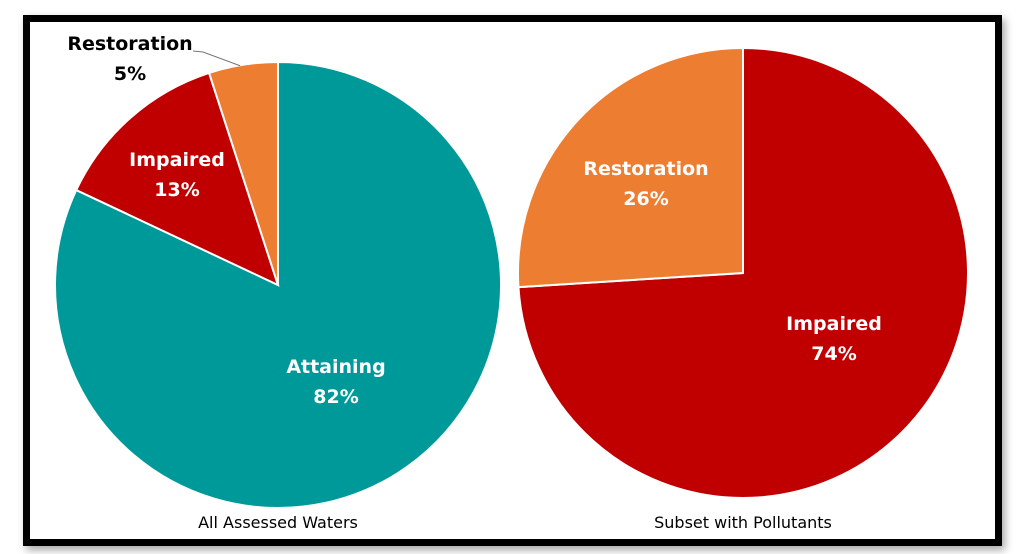 This screenshot has width=1024, height=554. I want to click on data-label-percent: 82%, so click(335, 397).